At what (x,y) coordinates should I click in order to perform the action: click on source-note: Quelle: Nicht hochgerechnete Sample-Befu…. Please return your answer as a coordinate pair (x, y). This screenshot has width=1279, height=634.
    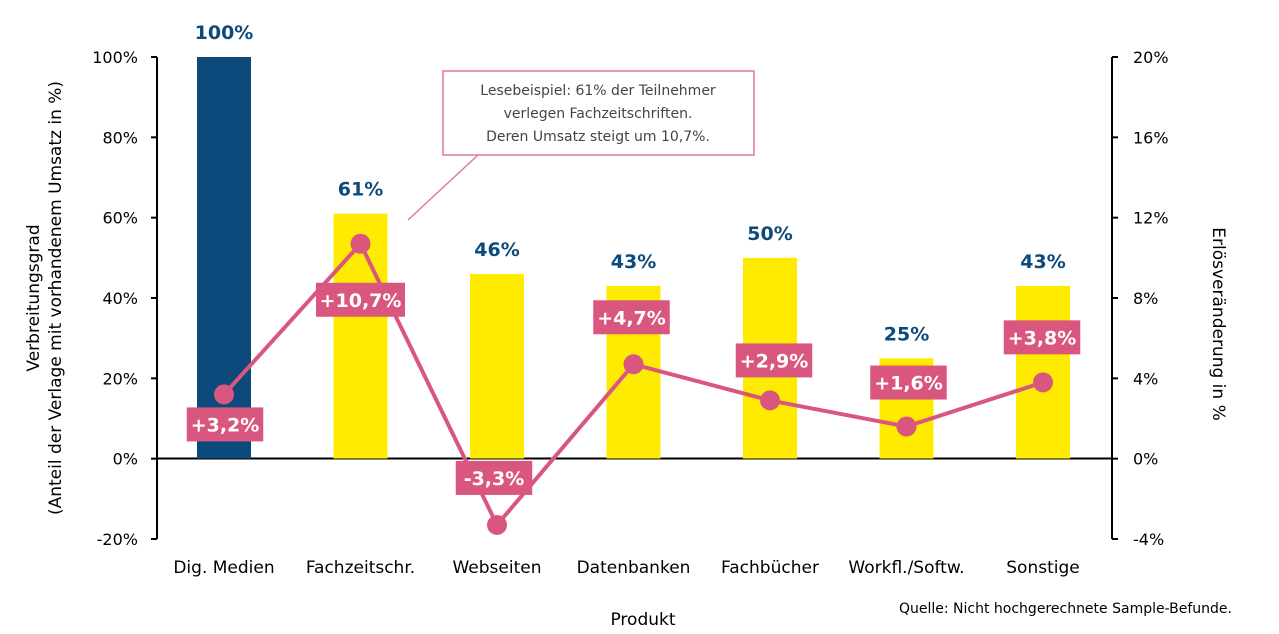
    Looking at the image, I should click on (1065, 609).